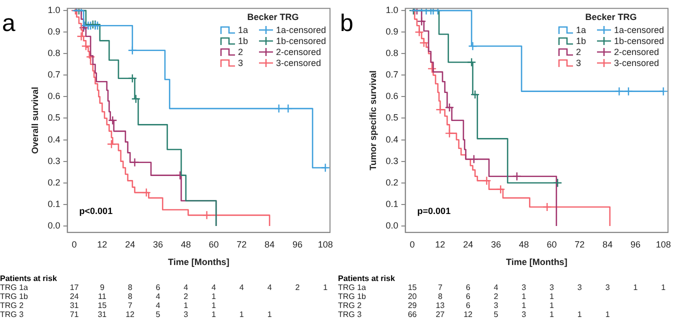 Image resolution: width=677 pixels, height=323 pixels. What do you see at coordinates (446, 296) in the screenshot?
I see `text: TRG 1b 20 8 6 2 1 1` at bounding box center [446, 296].